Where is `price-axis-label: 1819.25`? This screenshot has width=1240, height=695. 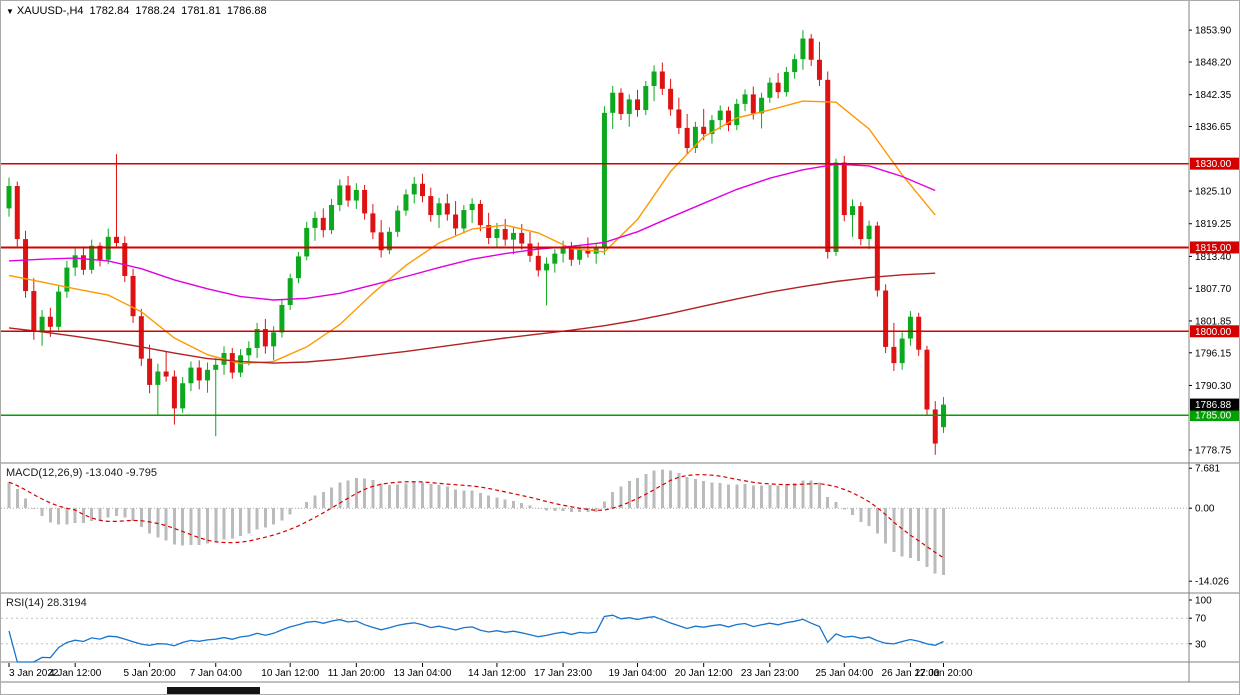 price-axis-label: 1819.25 is located at coordinates (1213, 224).